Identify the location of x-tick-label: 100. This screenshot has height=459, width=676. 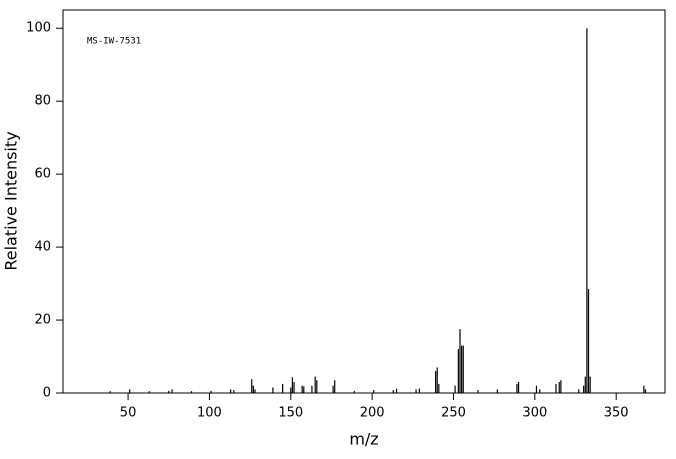
(209, 413).